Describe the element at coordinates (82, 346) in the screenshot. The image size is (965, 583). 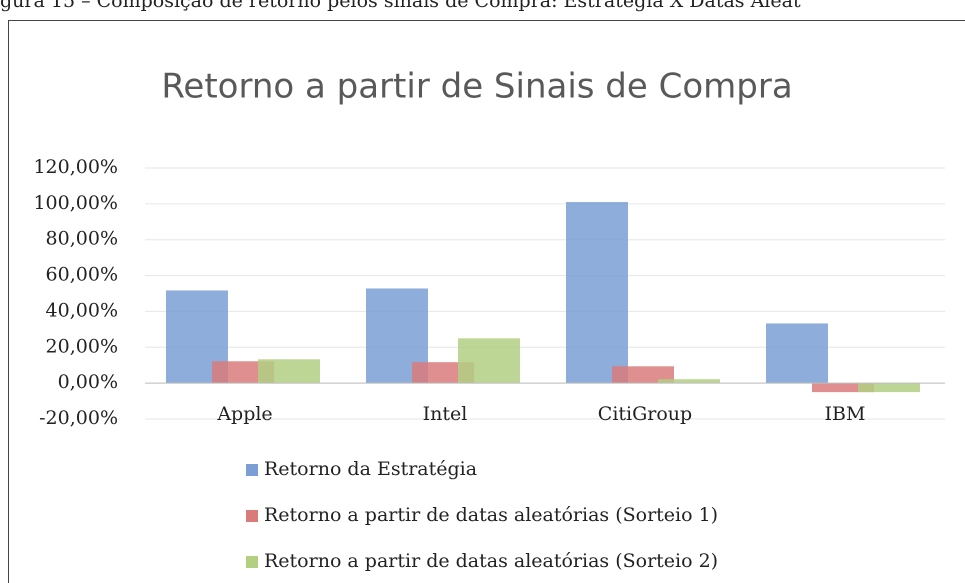
I see `y-tick-label: 20,00%` at that location.